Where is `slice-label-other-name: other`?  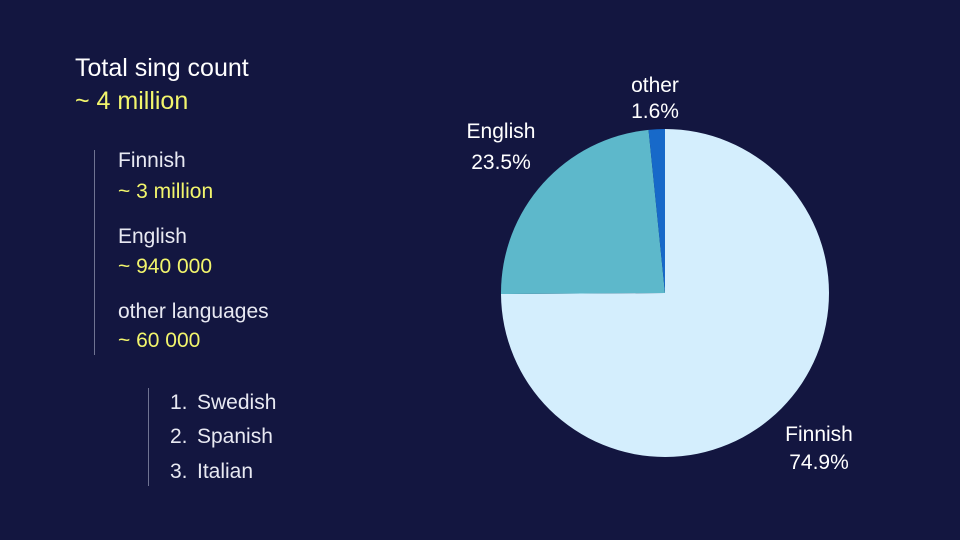 slice-label-other-name: other is located at coordinates (655, 85).